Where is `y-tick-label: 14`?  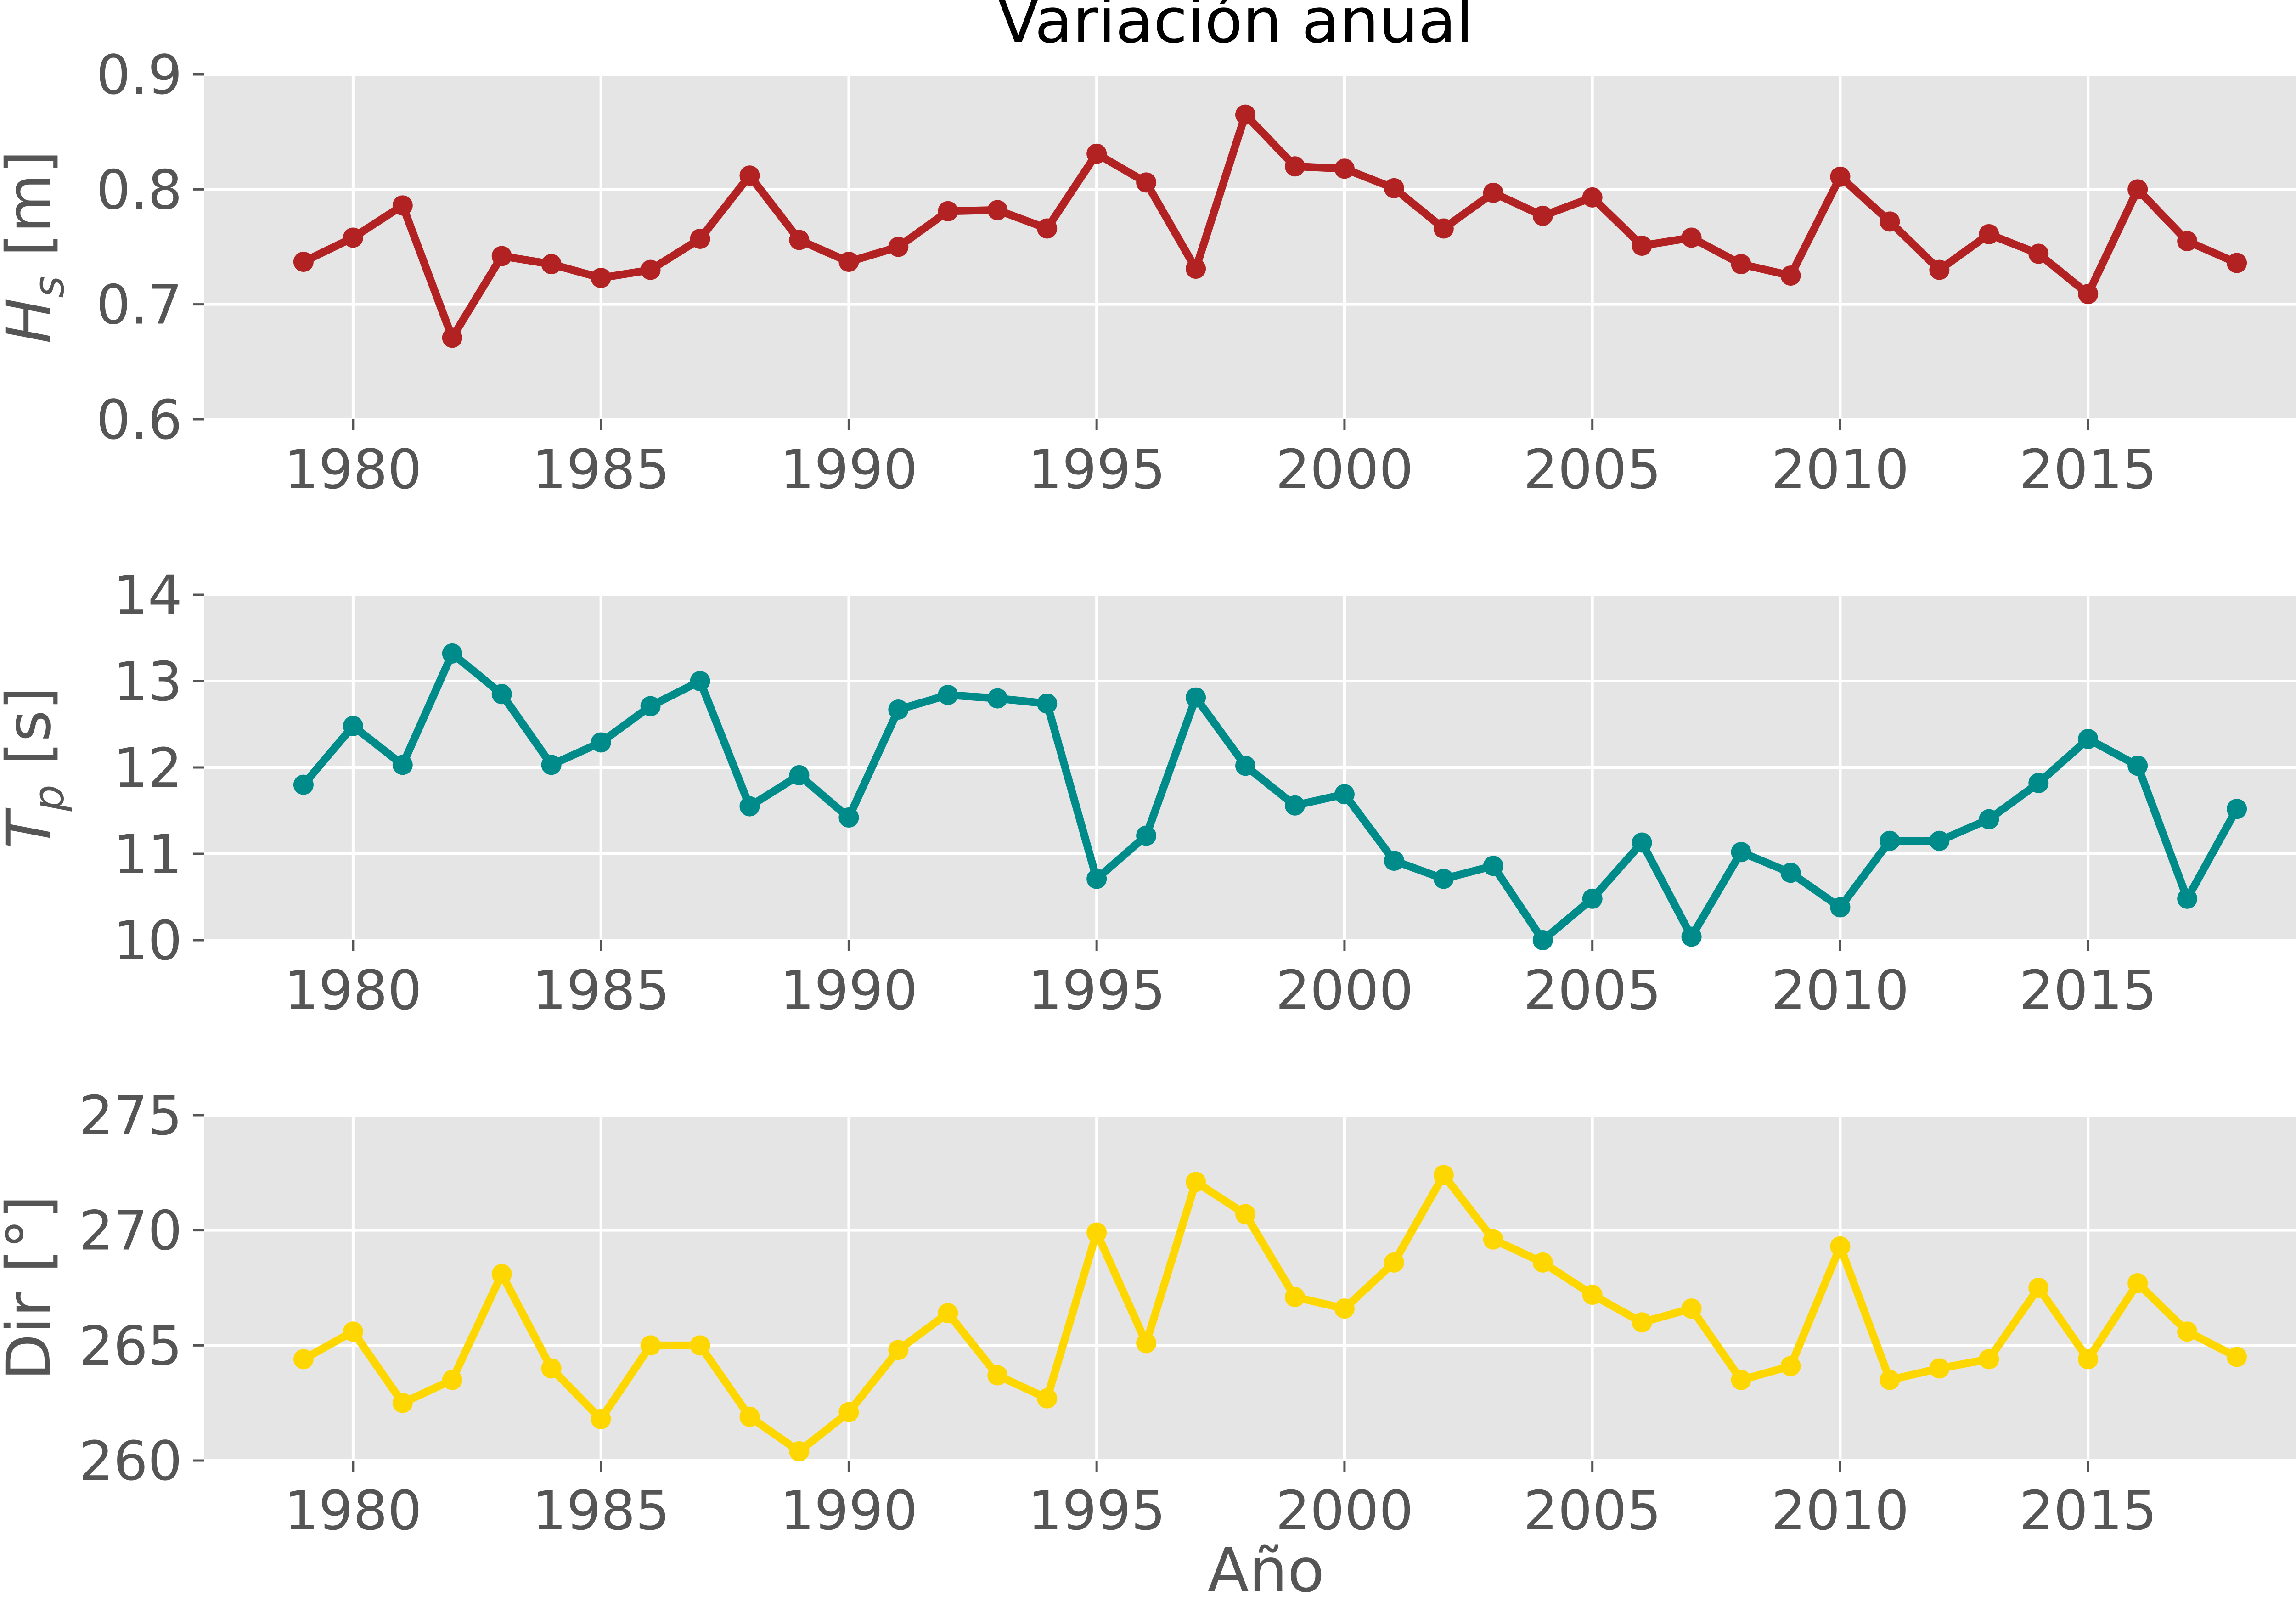
y-tick-label: 14 is located at coordinates (147, 595).